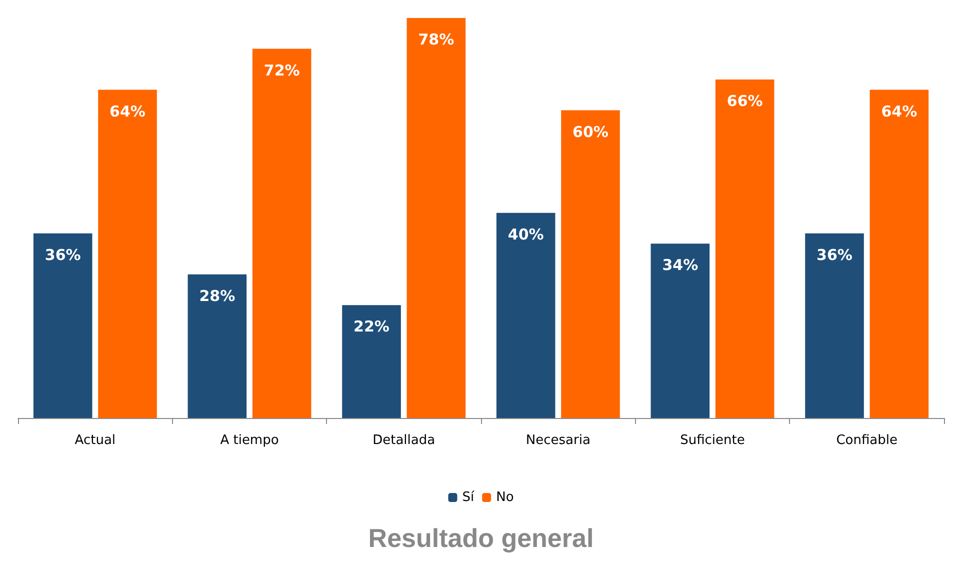  Describe the element at coordinates (558, 440) in the screenshot. I see `x-tick-label: Necesaria` at that location.